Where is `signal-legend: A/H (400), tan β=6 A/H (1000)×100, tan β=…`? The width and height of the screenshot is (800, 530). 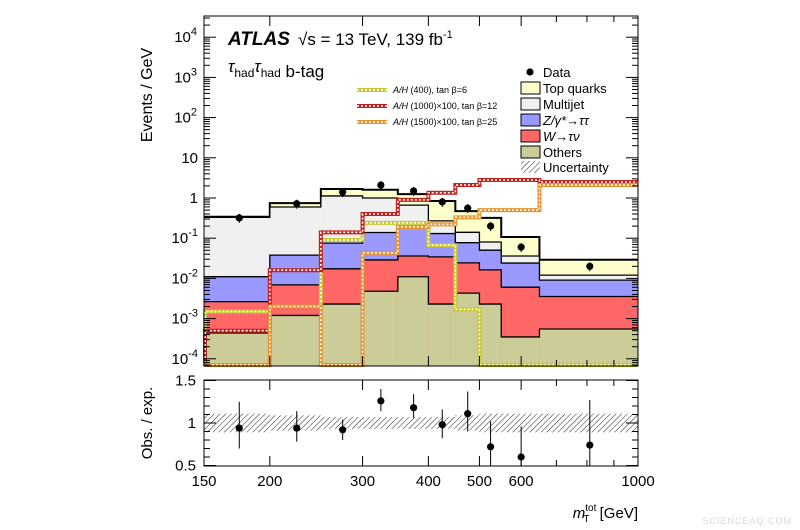 signal-legend: A/H (400), tan β=6 A/H (1000)×100, tan β=… is located at coordinates (427, 106).